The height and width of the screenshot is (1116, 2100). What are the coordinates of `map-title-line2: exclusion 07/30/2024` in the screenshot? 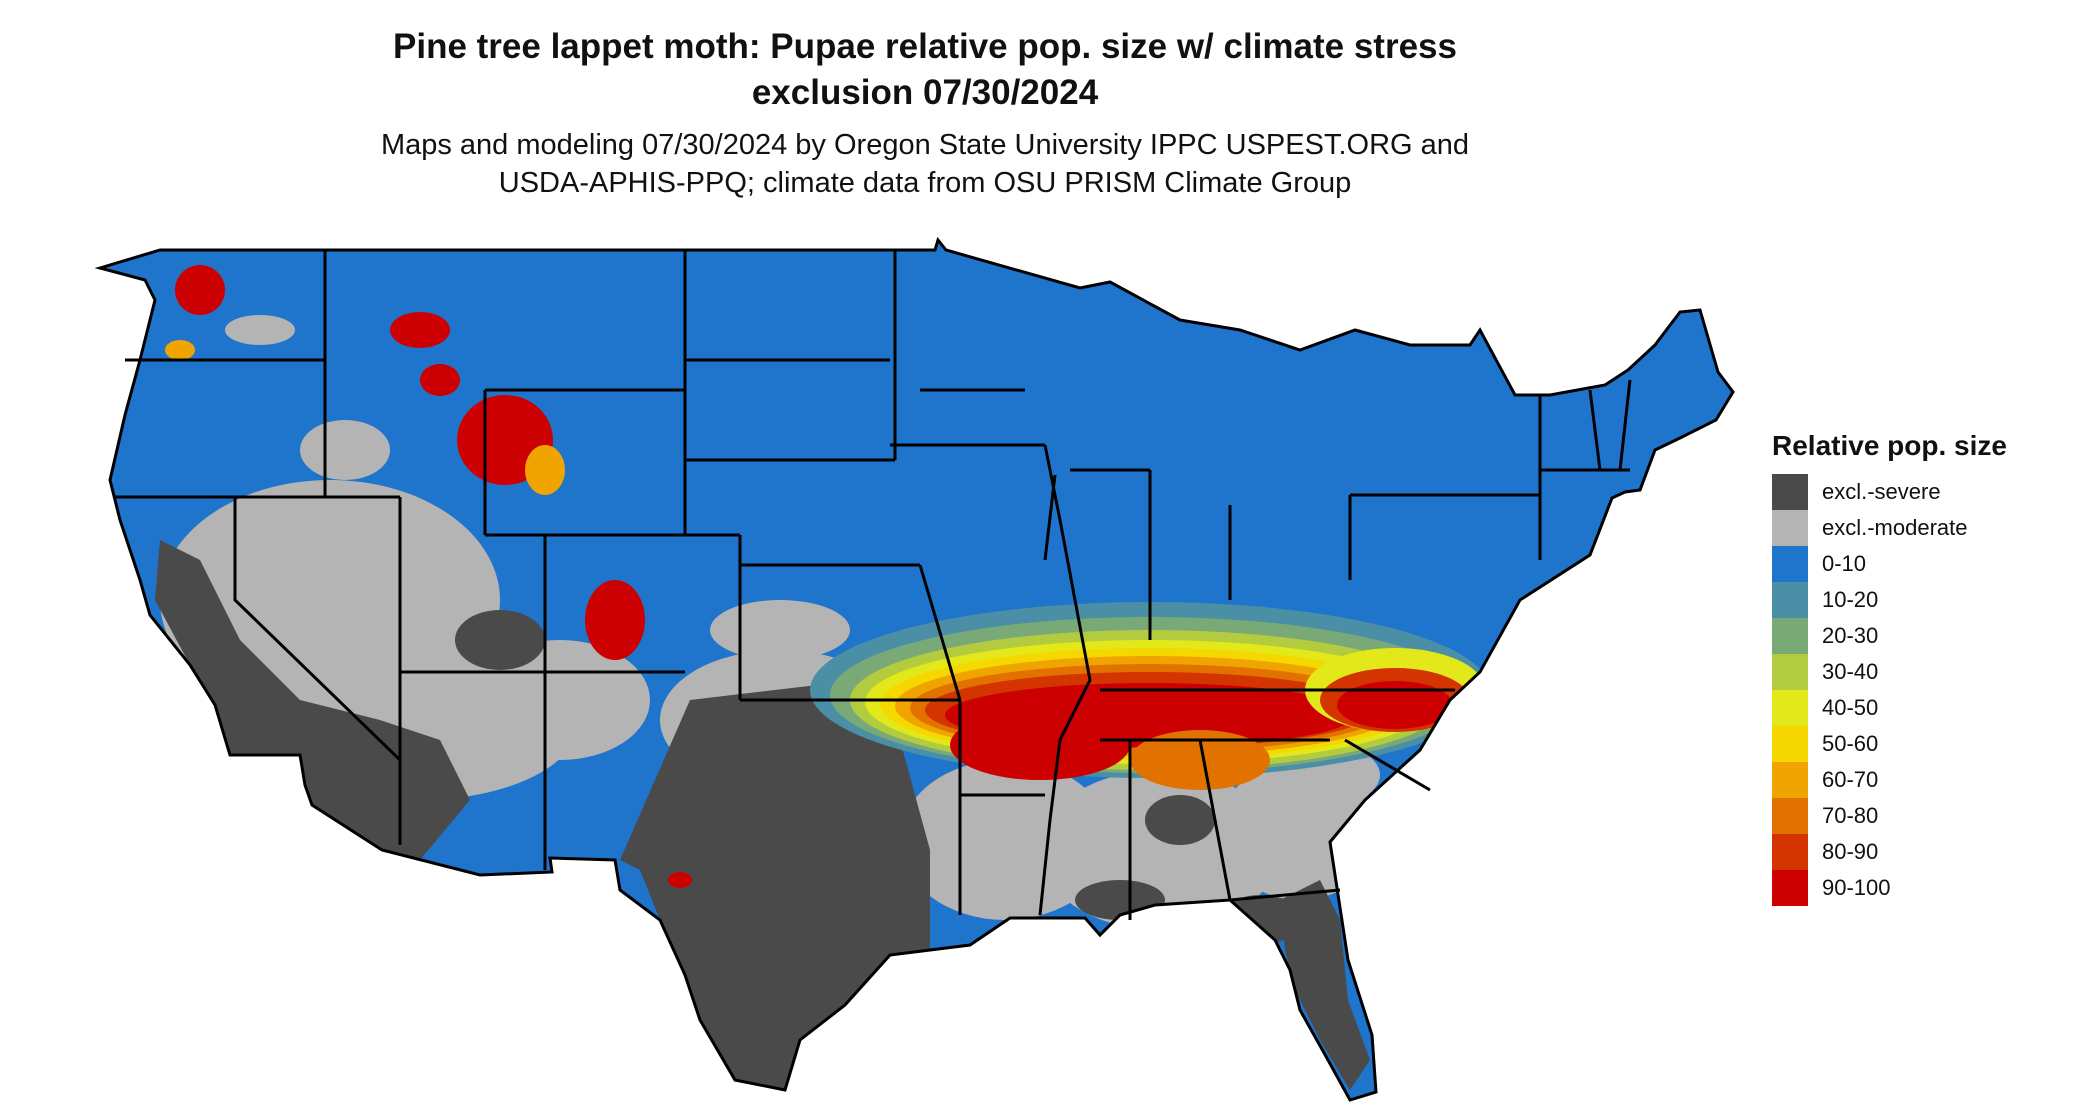 It's located at (925, 92).